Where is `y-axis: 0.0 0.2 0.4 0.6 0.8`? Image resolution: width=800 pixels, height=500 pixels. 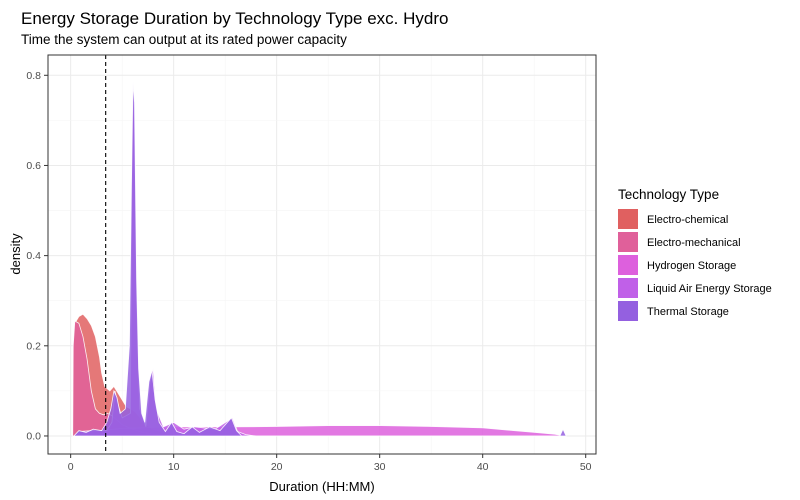
y-axis: 0.0 0.2 0.4 0.6 0.8 is located at coordinates (37, 256).